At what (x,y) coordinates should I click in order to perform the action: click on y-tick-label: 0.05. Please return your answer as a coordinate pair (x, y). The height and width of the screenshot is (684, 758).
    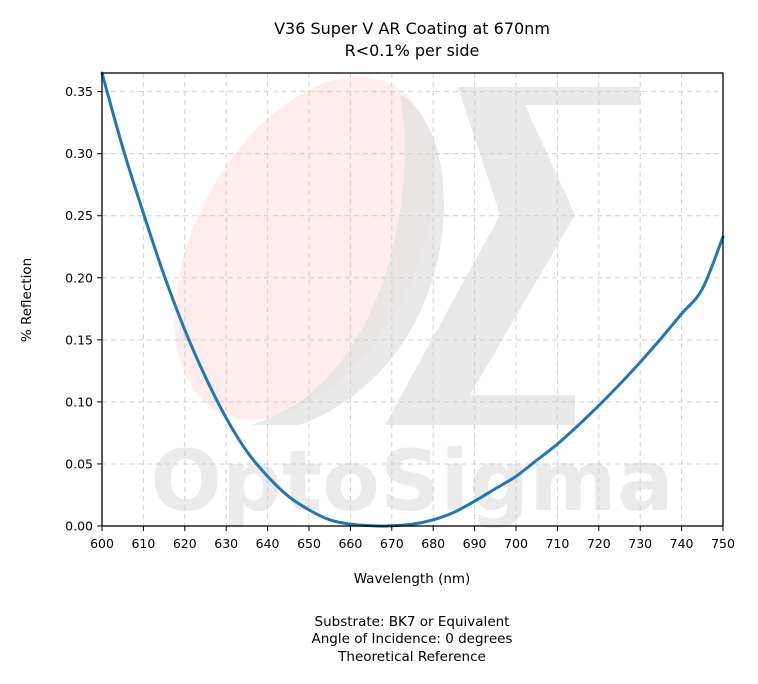
    Looking at the image, I should click on (79, 463).